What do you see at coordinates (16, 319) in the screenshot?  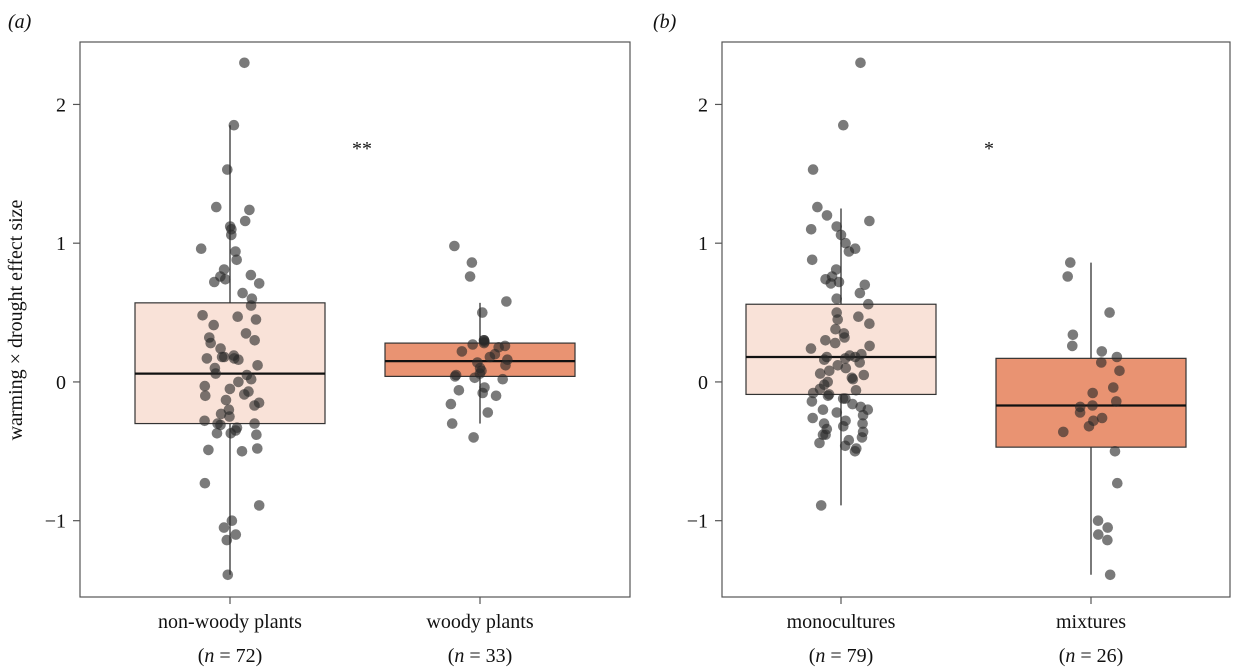 I see `y-axis-label: warming × drought effect size` at bounding box center [16, 319].